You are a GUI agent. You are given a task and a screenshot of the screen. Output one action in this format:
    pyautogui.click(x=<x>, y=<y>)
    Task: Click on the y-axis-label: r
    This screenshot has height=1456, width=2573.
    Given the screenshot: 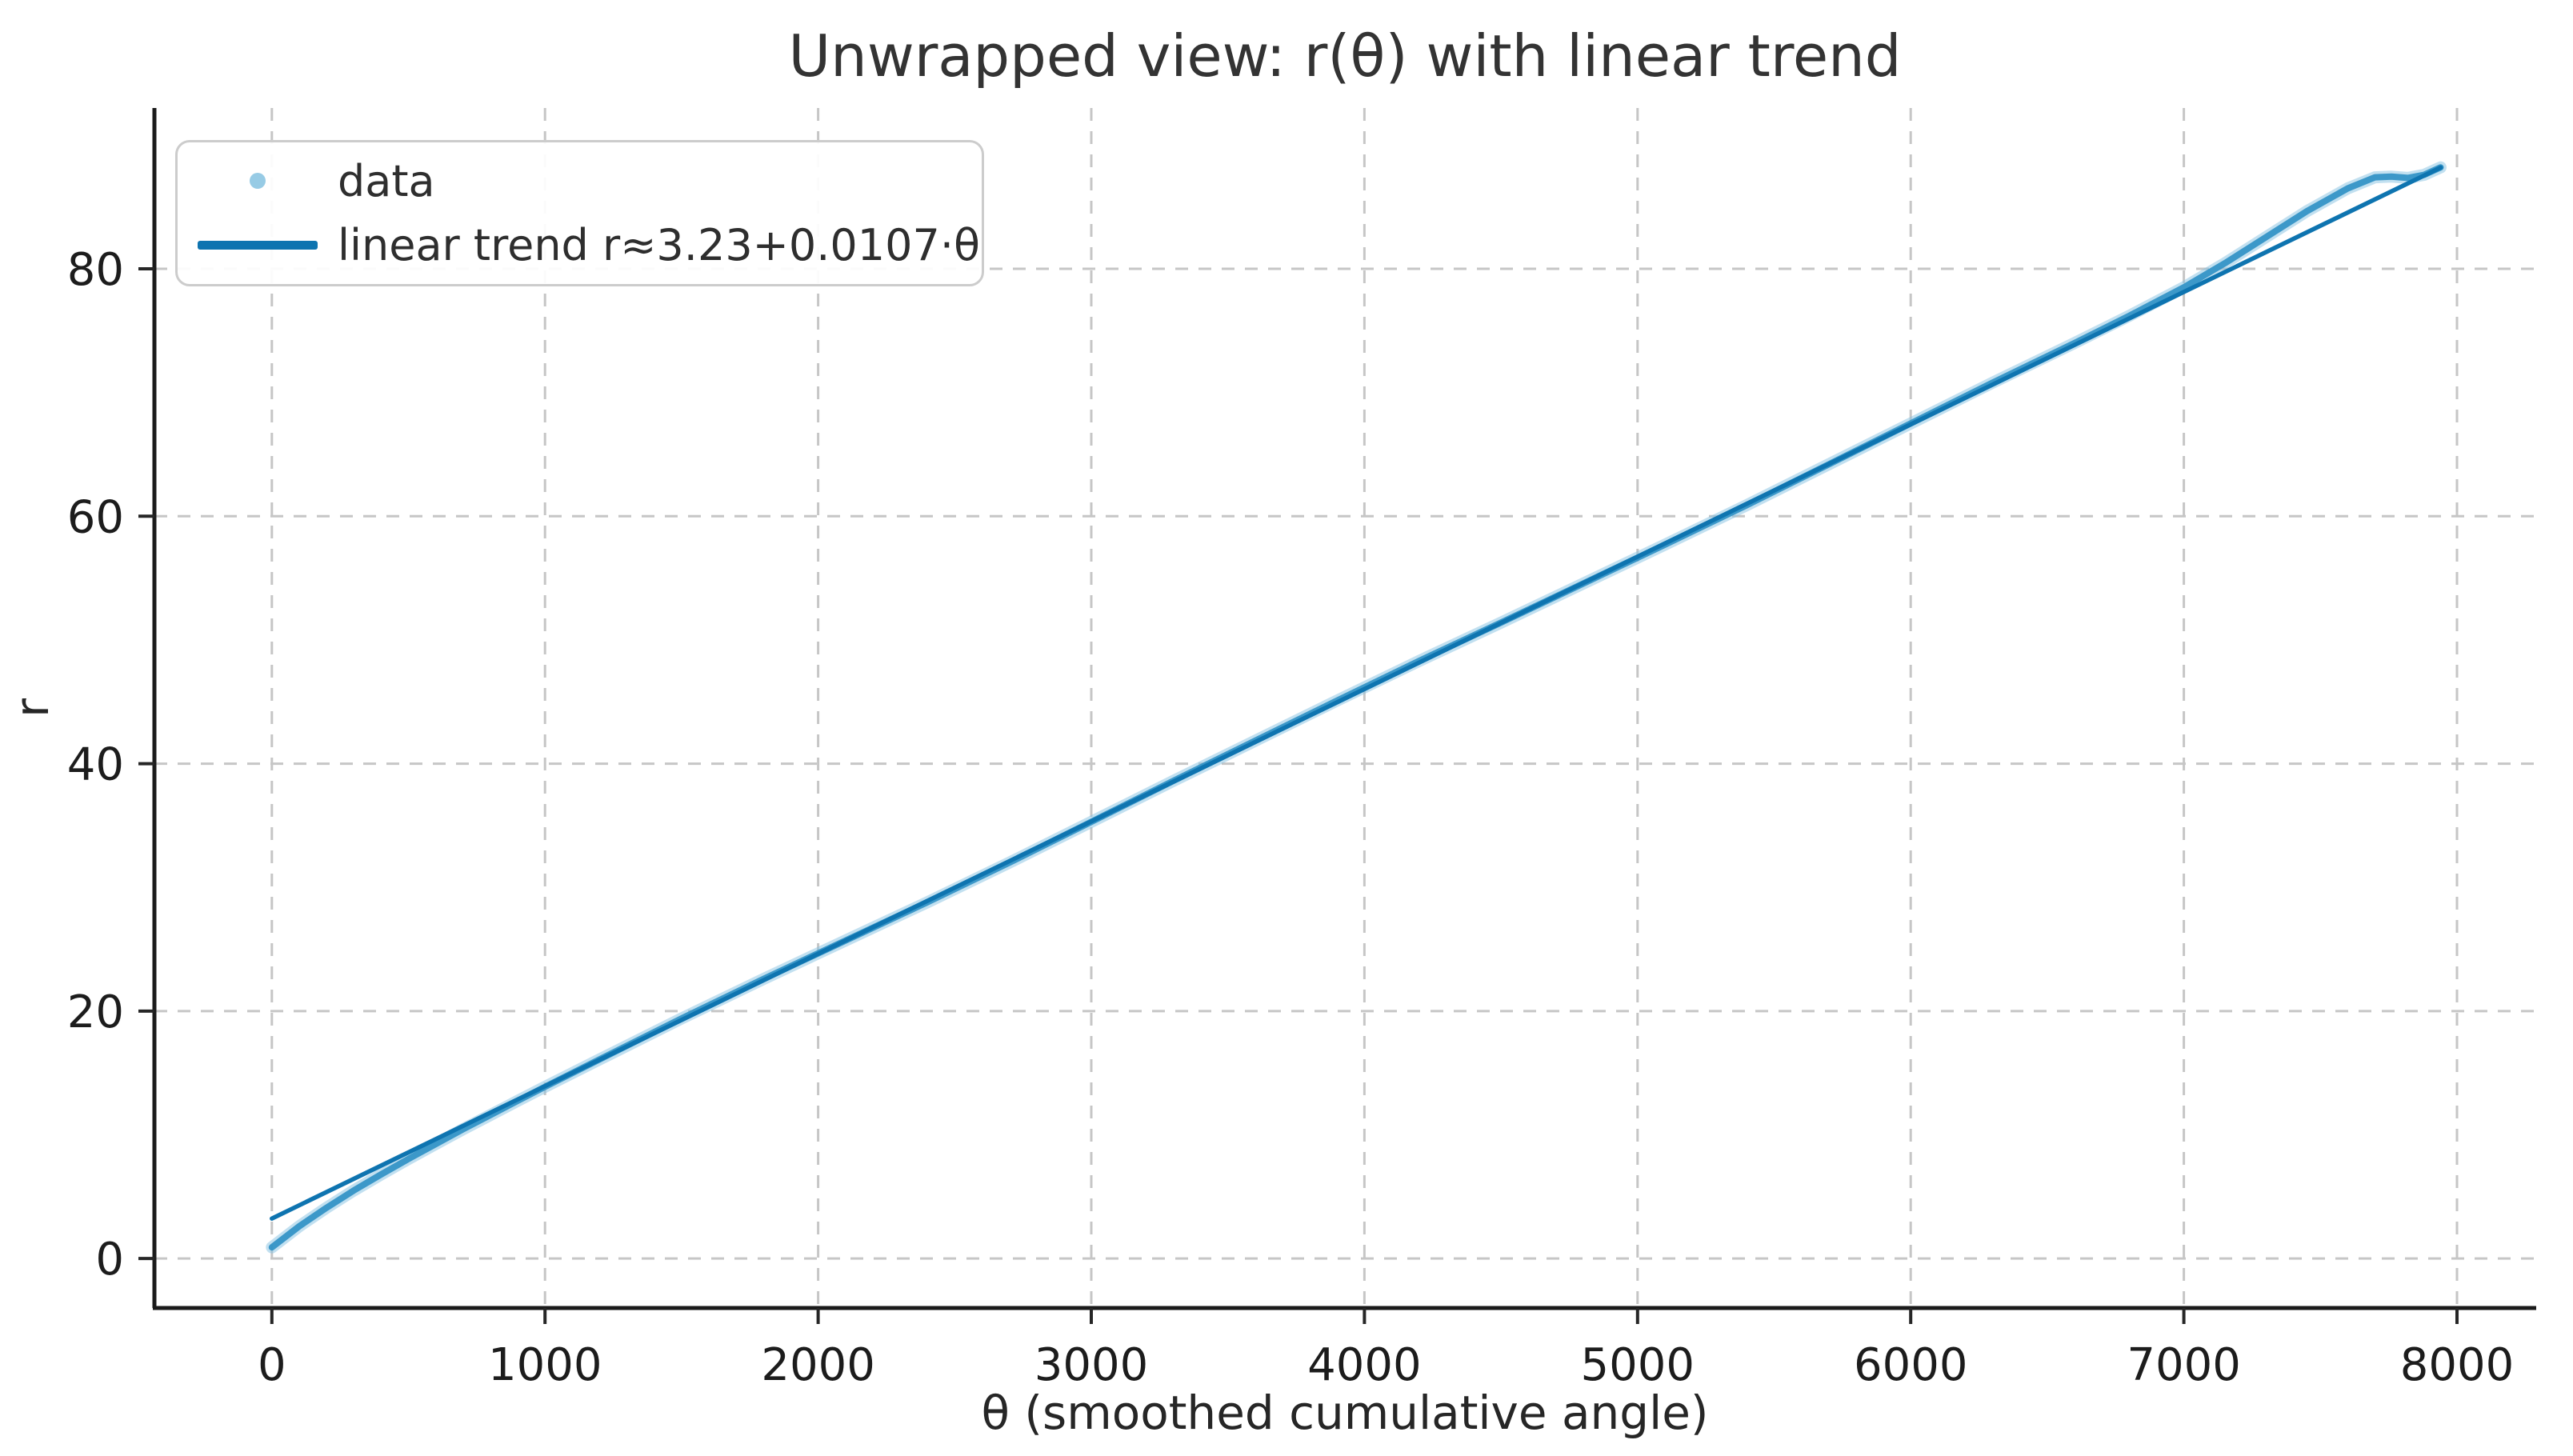 What is the action you would take?
    pyautogui.click(x=31, y=708)
    